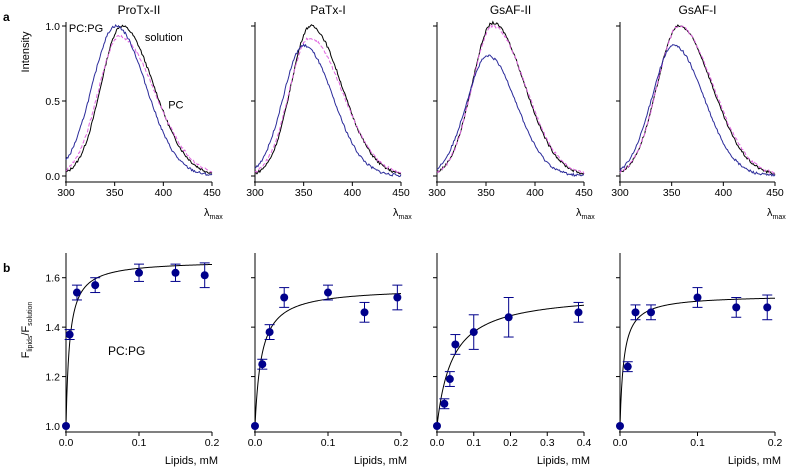 This screenshot has width=787, height=475. What do you see at coordinates (327, 10) in the screenshot?
I see `panel-title: PaTx-I` at bounding box center [327, 10].